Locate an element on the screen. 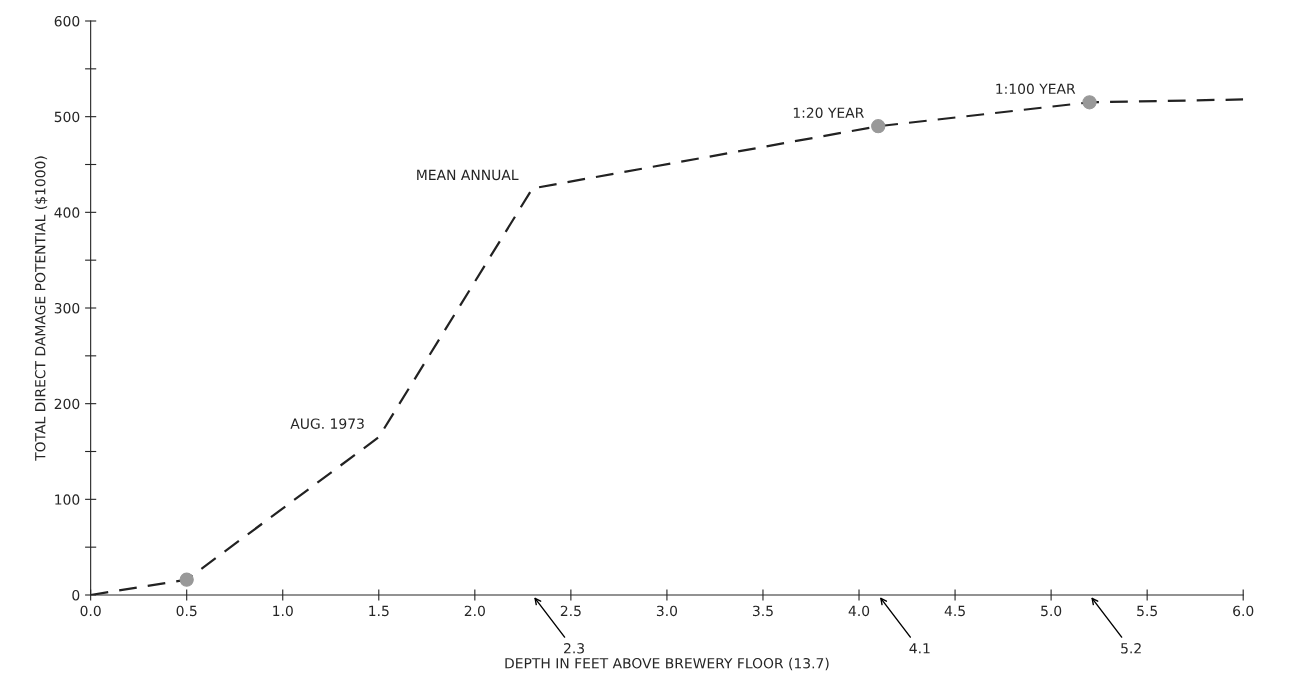 The image size is (1295, 700). x-tick-label: 2.5 is located at coordinates (570, 611).